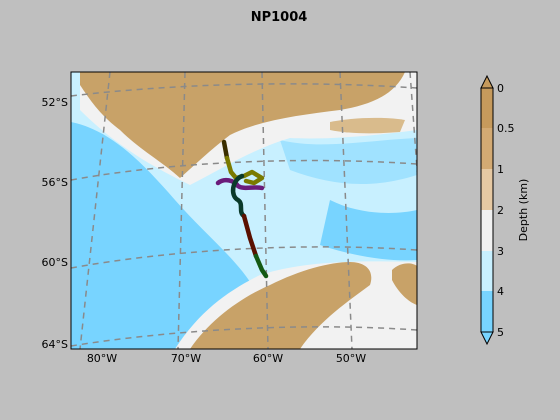 Image resolution: width=560 pixels, height=420 pixels. Describe the element at coordinates (242, 125) in the screenshot. I see `land-south-america` at that location.